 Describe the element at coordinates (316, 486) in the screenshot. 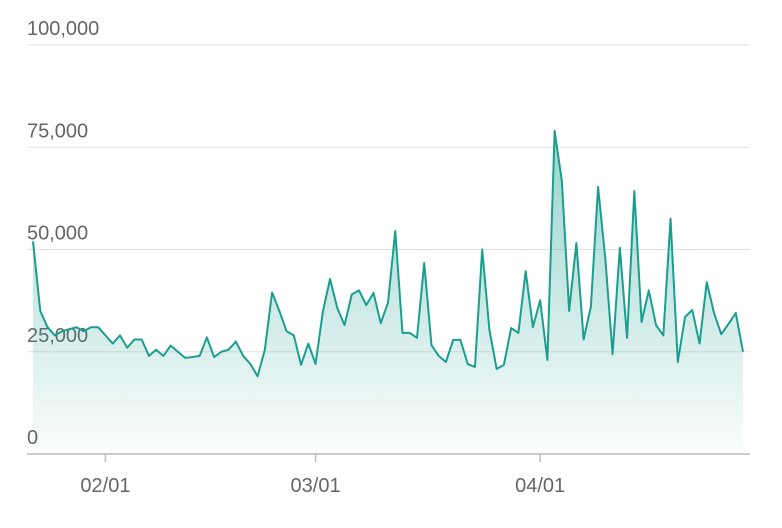

I see `x-tick-label: 03/01` at that location.